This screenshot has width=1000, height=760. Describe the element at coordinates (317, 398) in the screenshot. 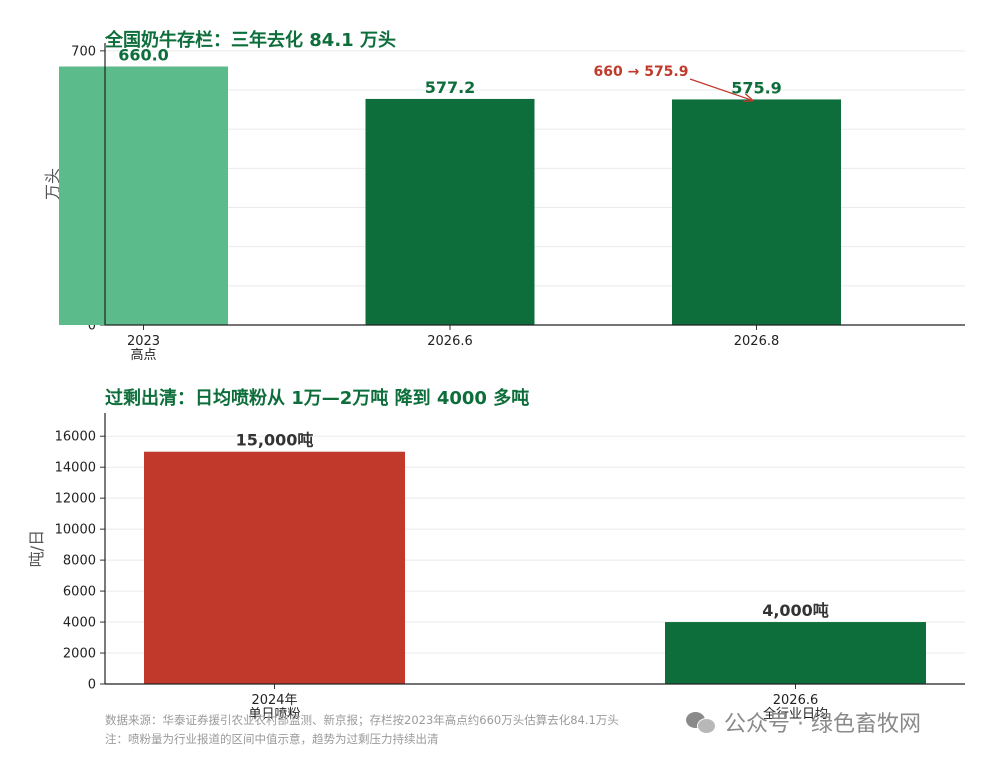

I see `chart-title: 过剩出清：日均喷粉从 1万—2万吨 降到 4000 多吨` at that location.